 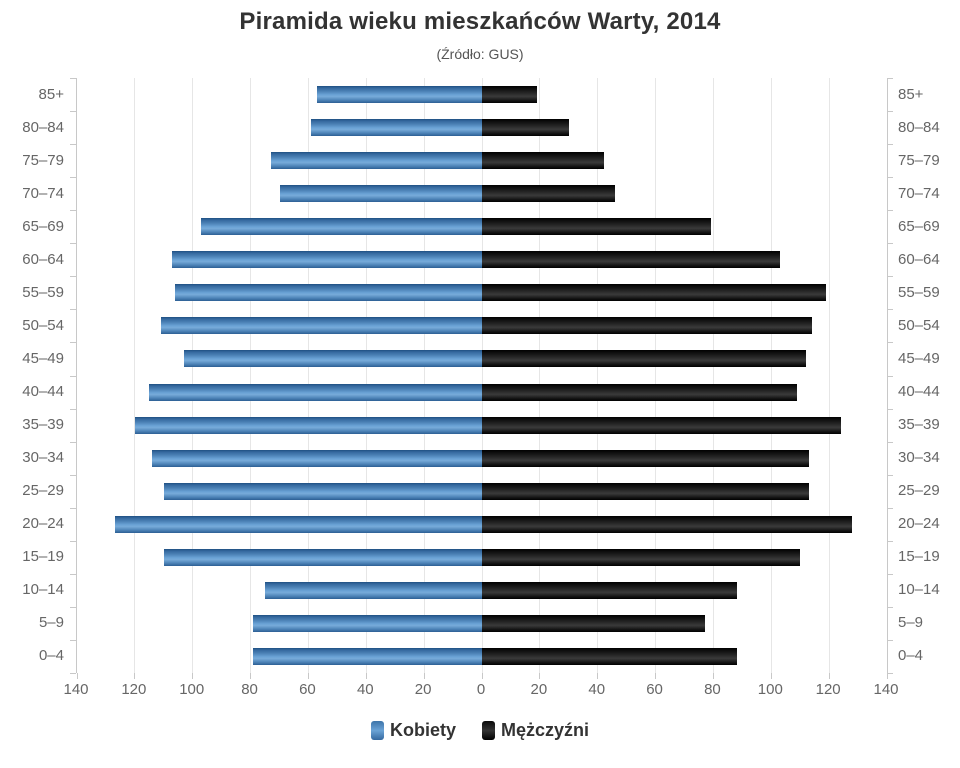 What do you see at coordinates (481, 689) in the screenshot?
I see `x-tick-label: 0` at bounding box center [481, 689].